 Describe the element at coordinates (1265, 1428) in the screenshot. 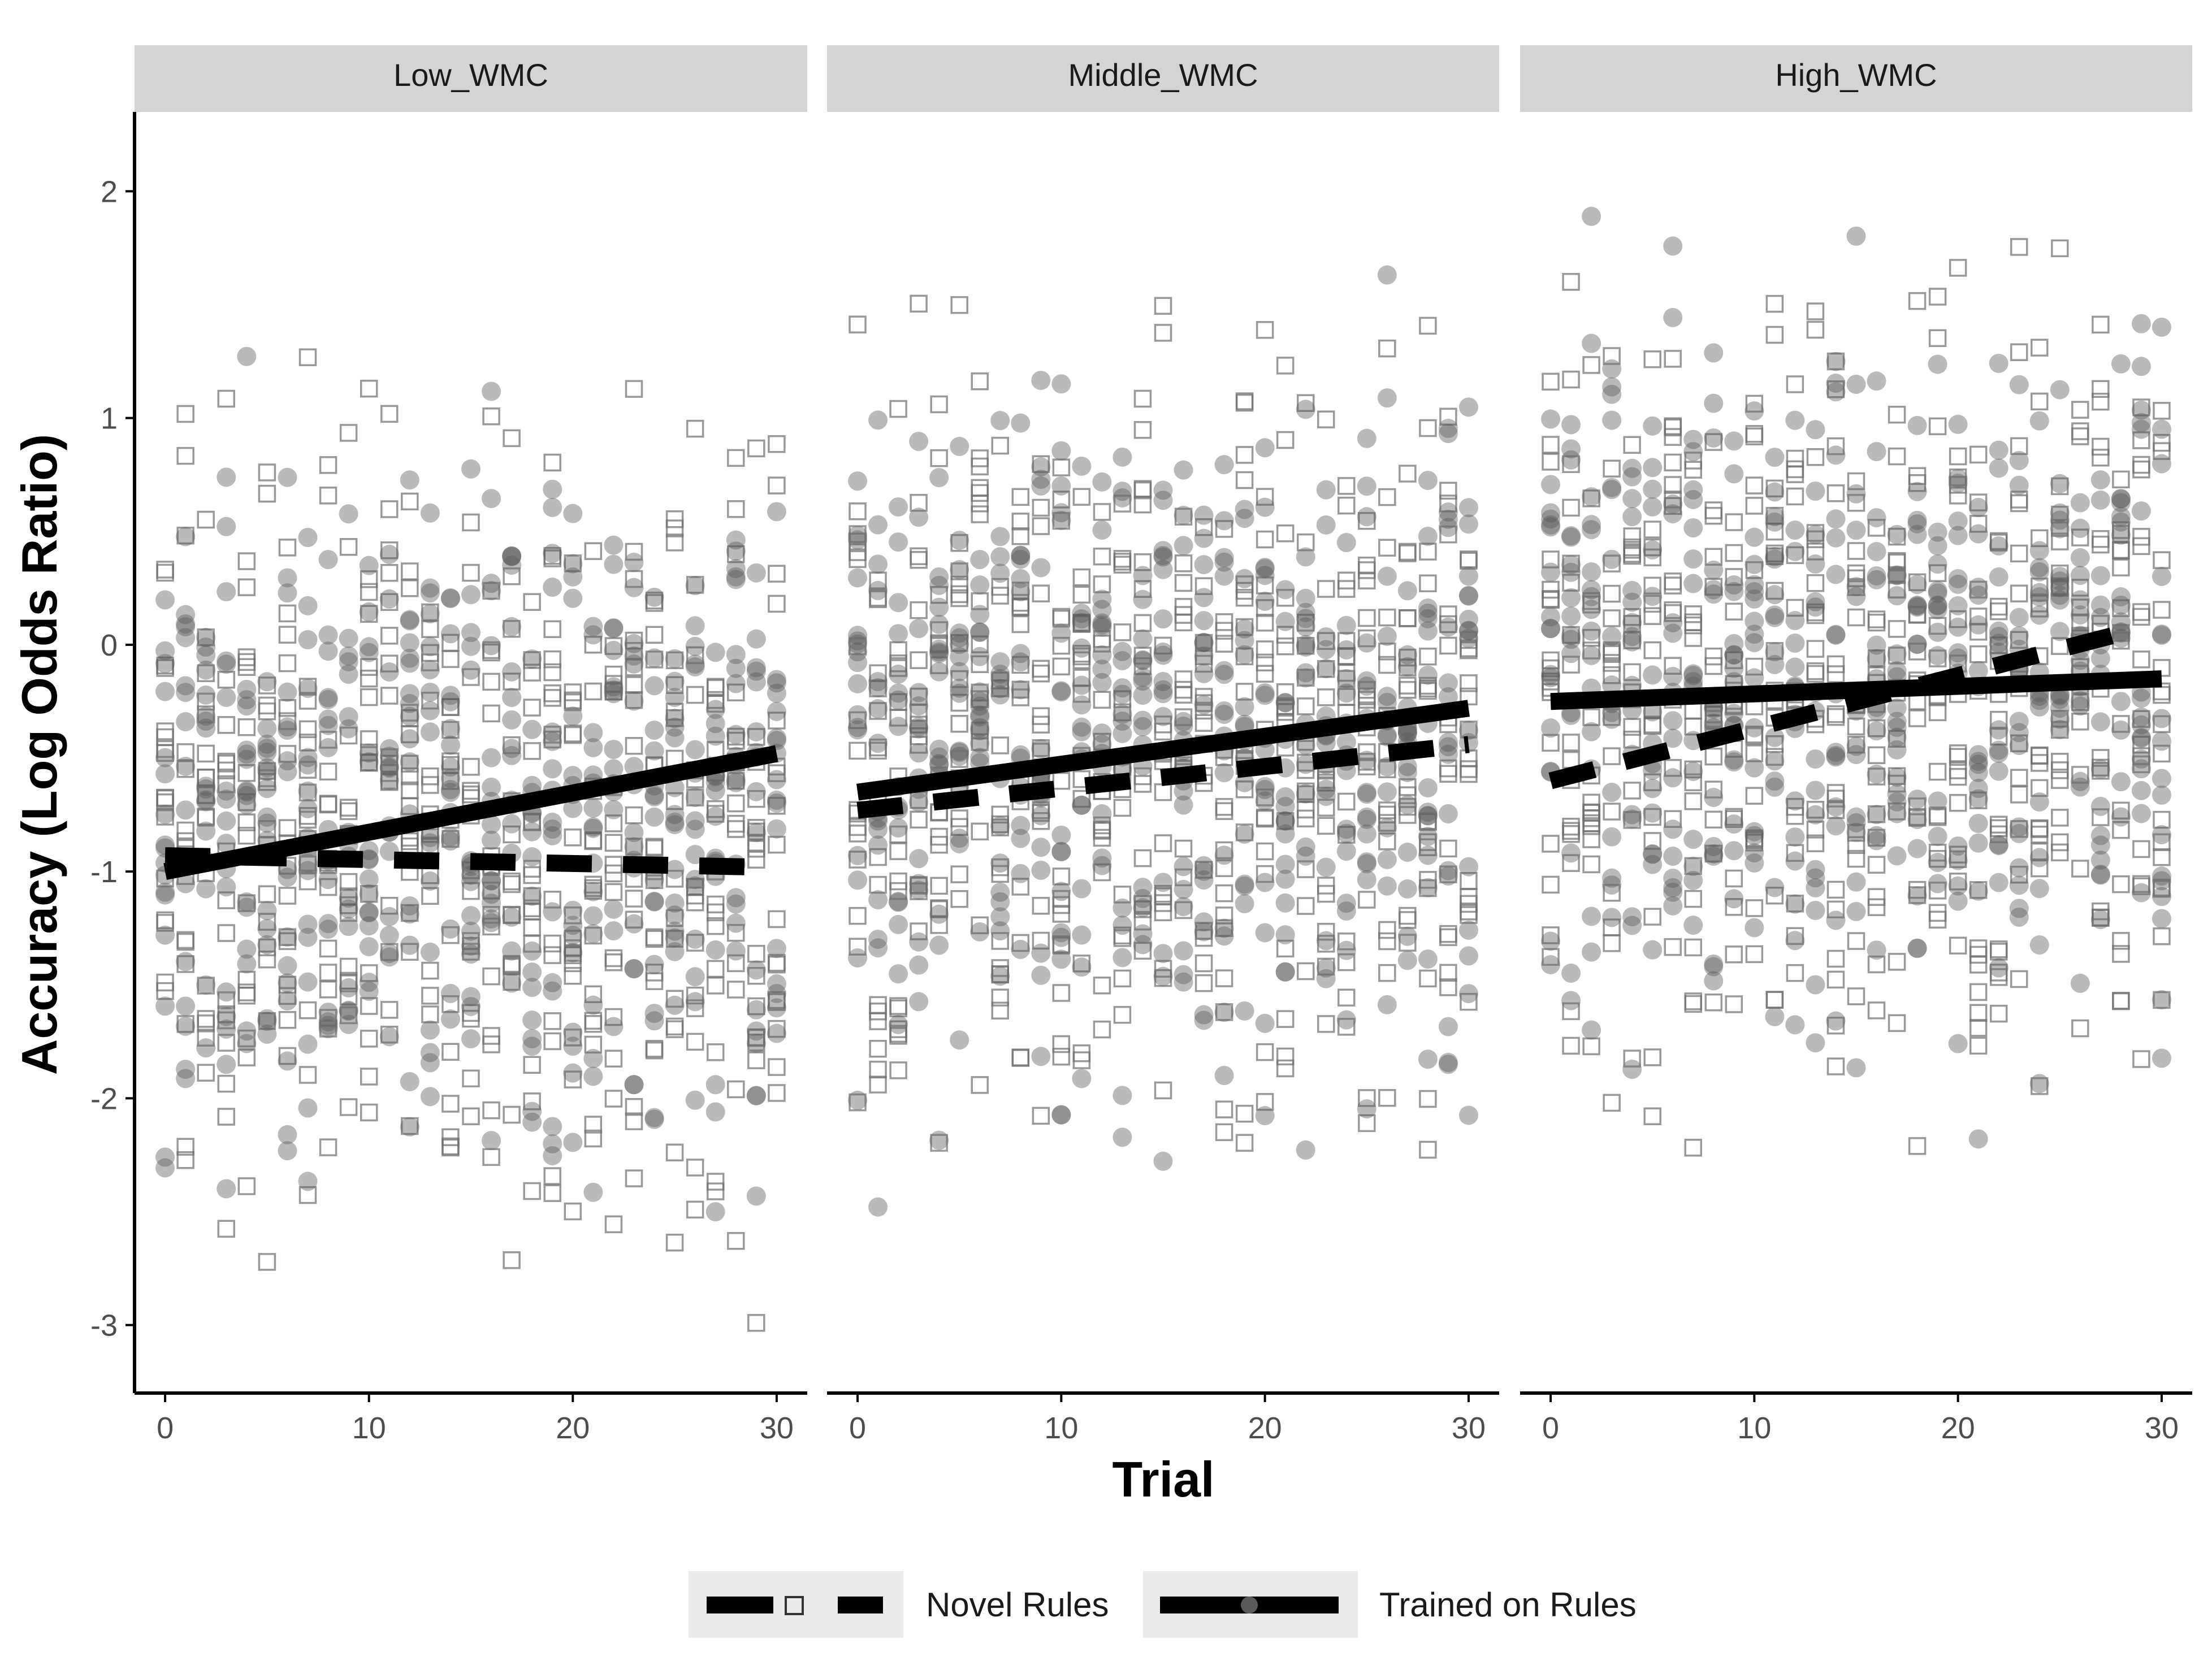

I see `x-tick-label: 20` at that location.